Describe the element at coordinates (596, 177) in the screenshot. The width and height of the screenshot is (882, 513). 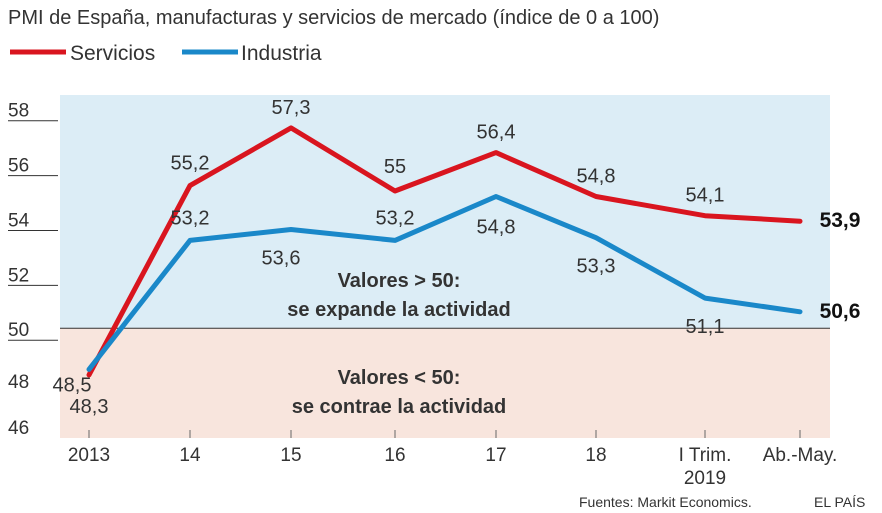
I see `data-label-servicios: 54,8` at that location.